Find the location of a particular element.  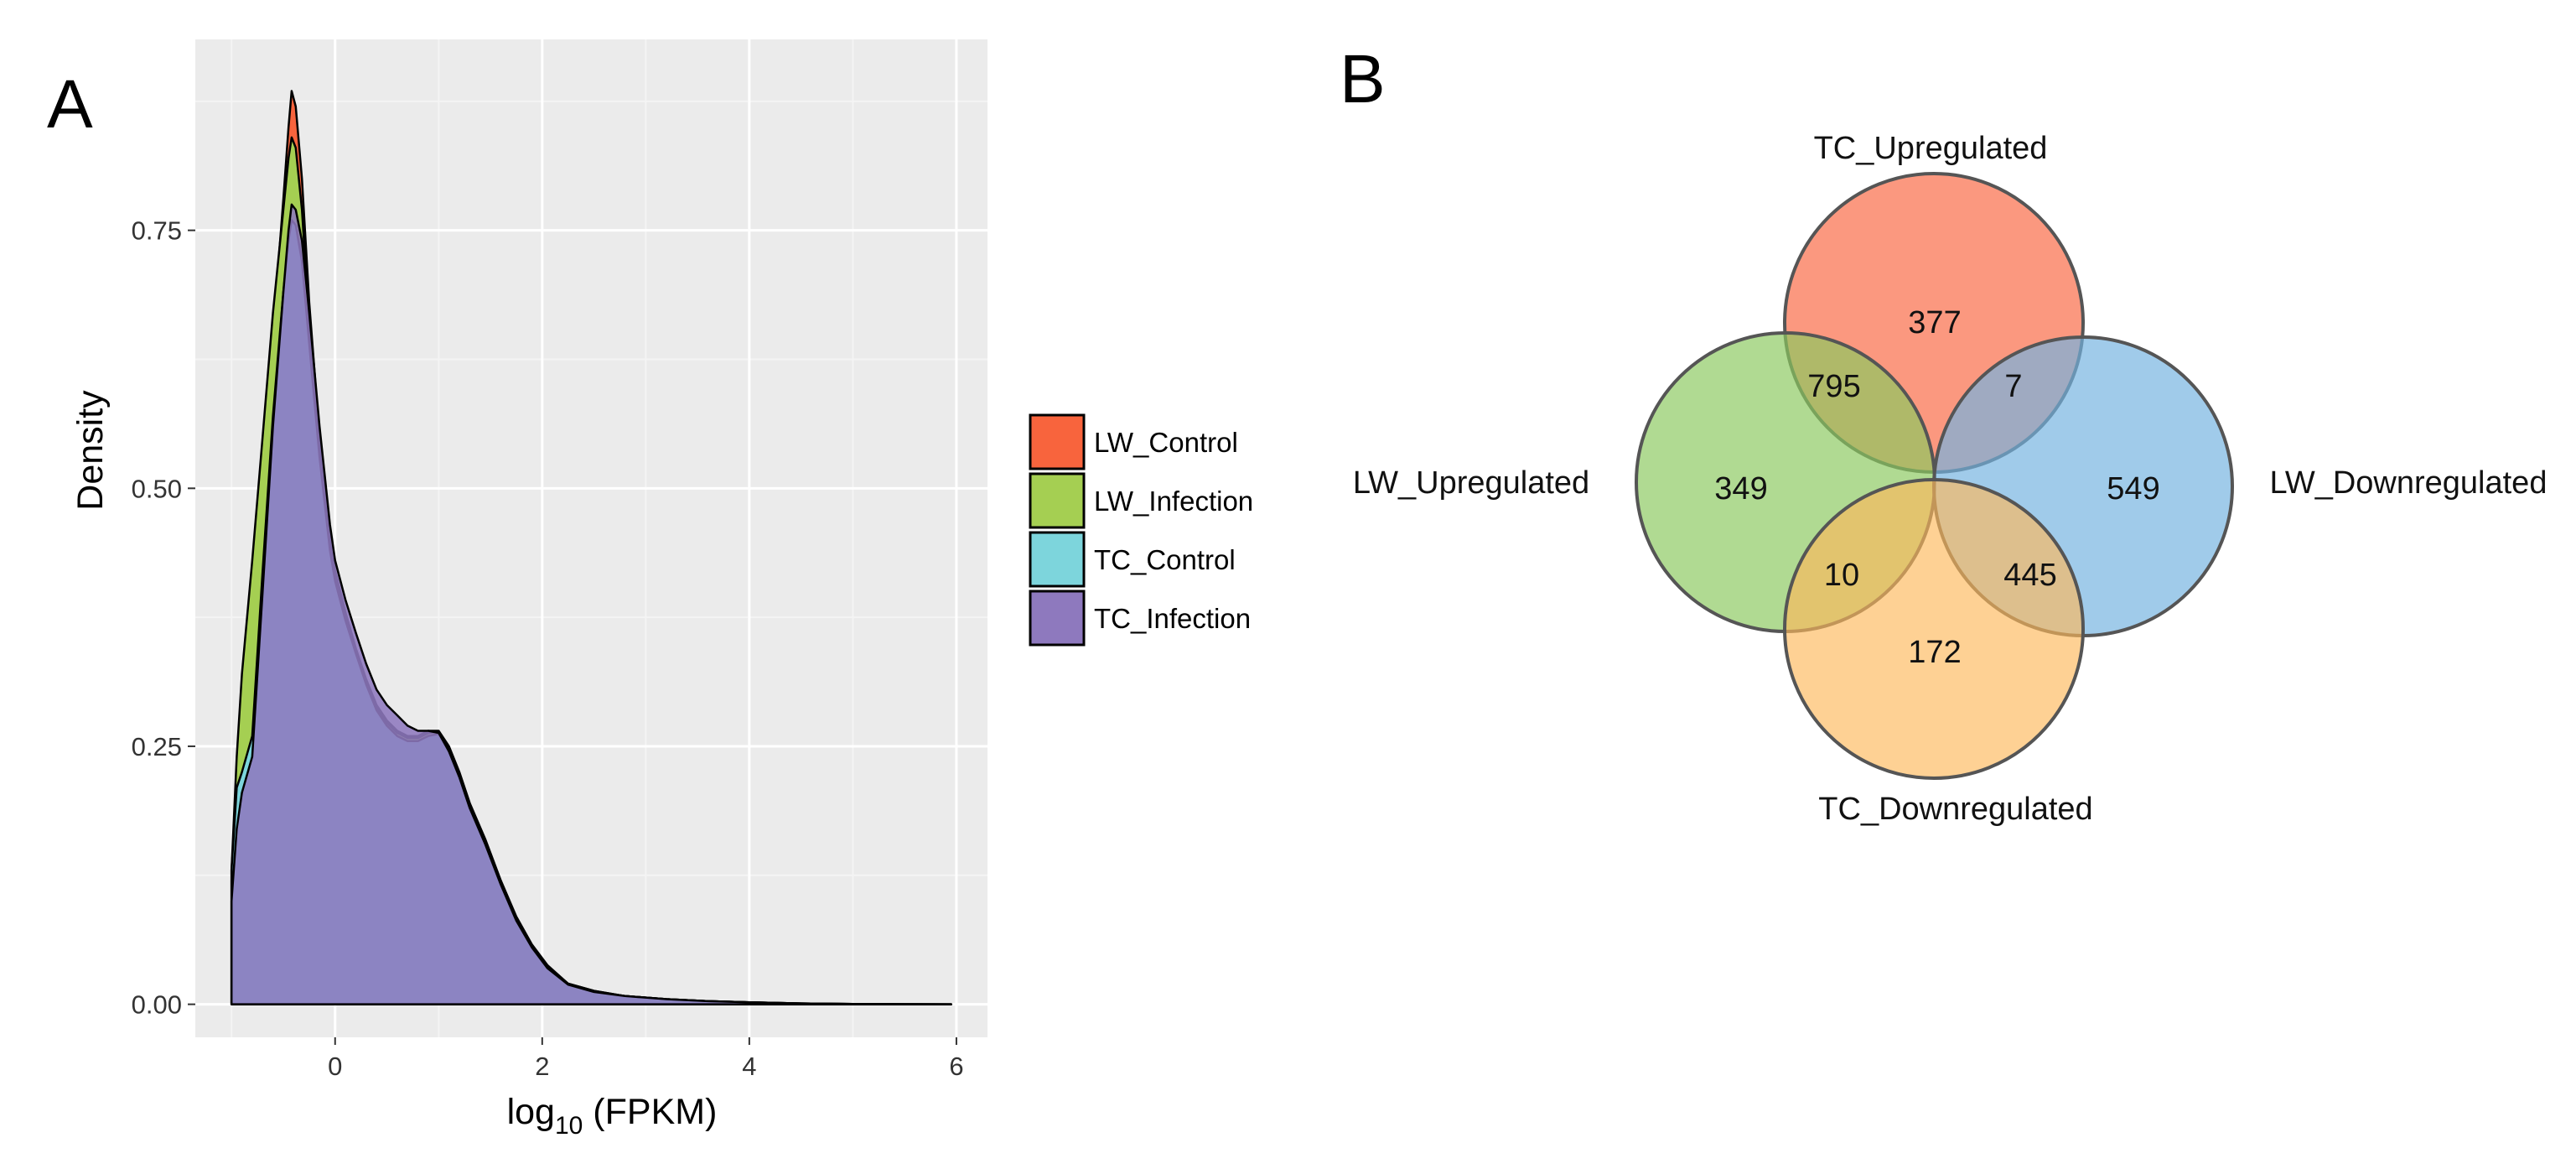

venn-count-tc-down-only: 172 is located at coordinates (1934, 652).